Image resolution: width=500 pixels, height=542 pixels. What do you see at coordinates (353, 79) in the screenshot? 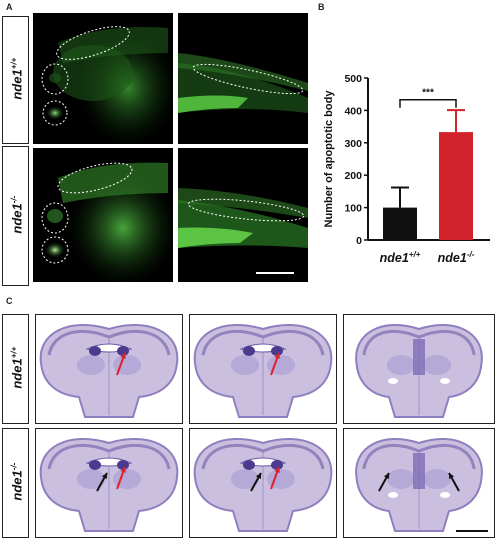
I see `y-tick-label-5: 500` at bounding box center [353, 79].